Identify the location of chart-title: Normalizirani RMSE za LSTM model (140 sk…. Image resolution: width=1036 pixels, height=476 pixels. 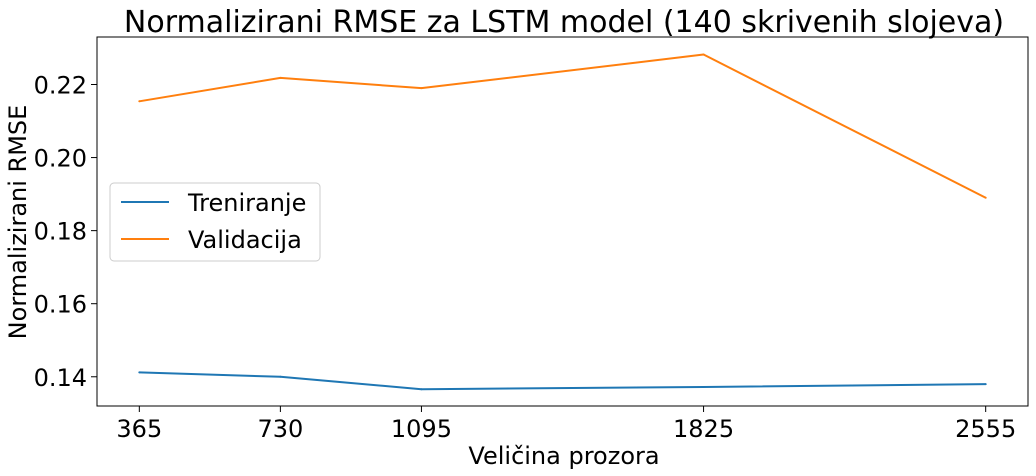
(564, 22).